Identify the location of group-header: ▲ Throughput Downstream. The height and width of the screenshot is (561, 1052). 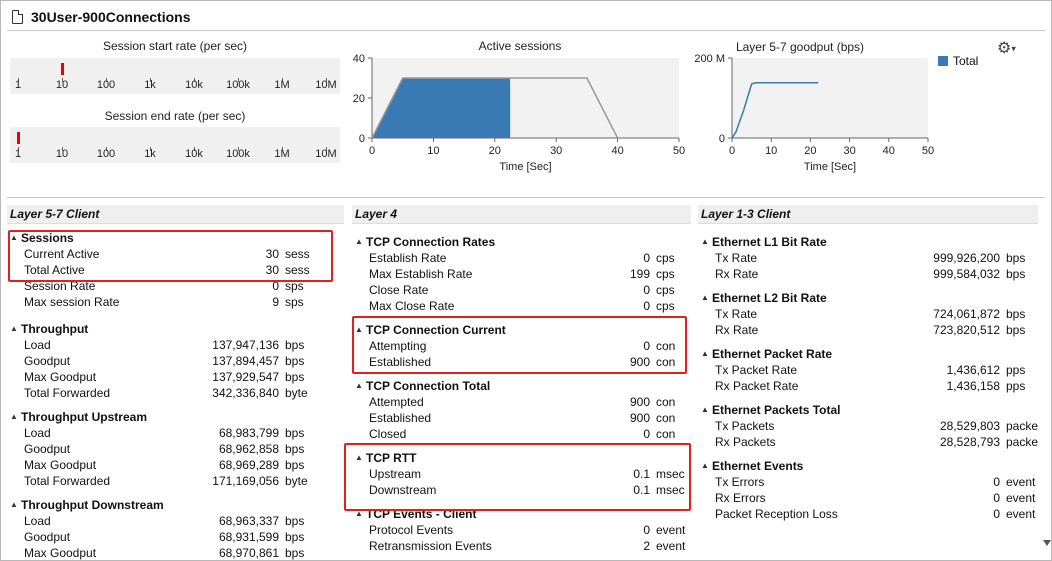
(175, 505).